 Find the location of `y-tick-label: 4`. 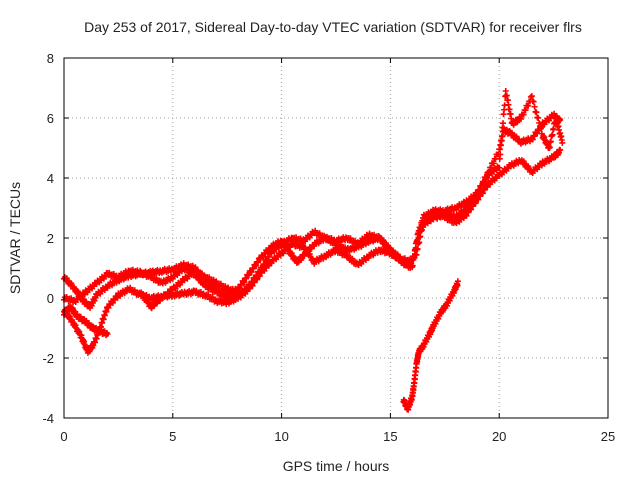

y-tick-label: 4 is located at coordinates (50, 178).